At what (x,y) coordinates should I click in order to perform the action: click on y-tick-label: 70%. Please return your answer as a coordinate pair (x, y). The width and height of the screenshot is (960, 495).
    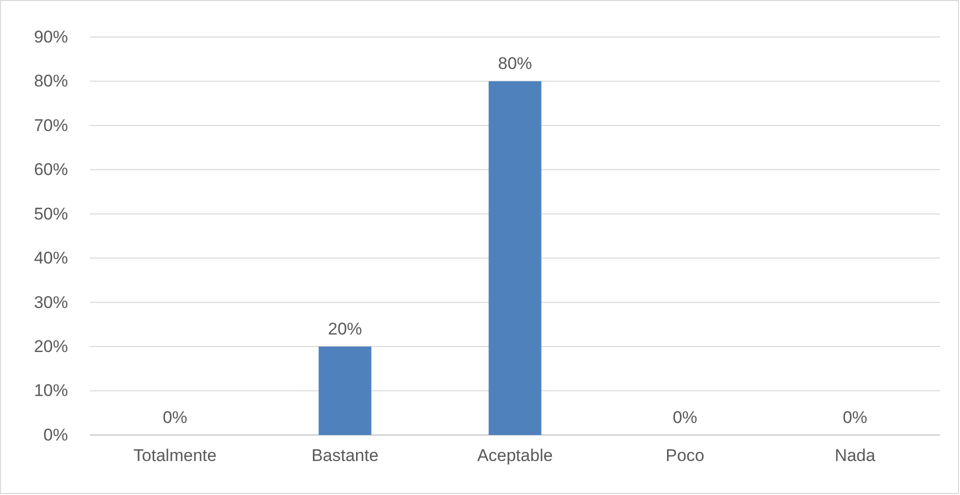
    Looking at the image, I should click on (51, 125).